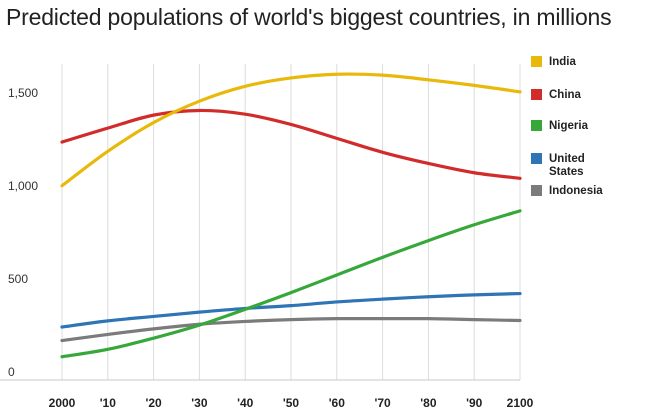  I want to click on x-tick-label: '40, so click(245, 403).